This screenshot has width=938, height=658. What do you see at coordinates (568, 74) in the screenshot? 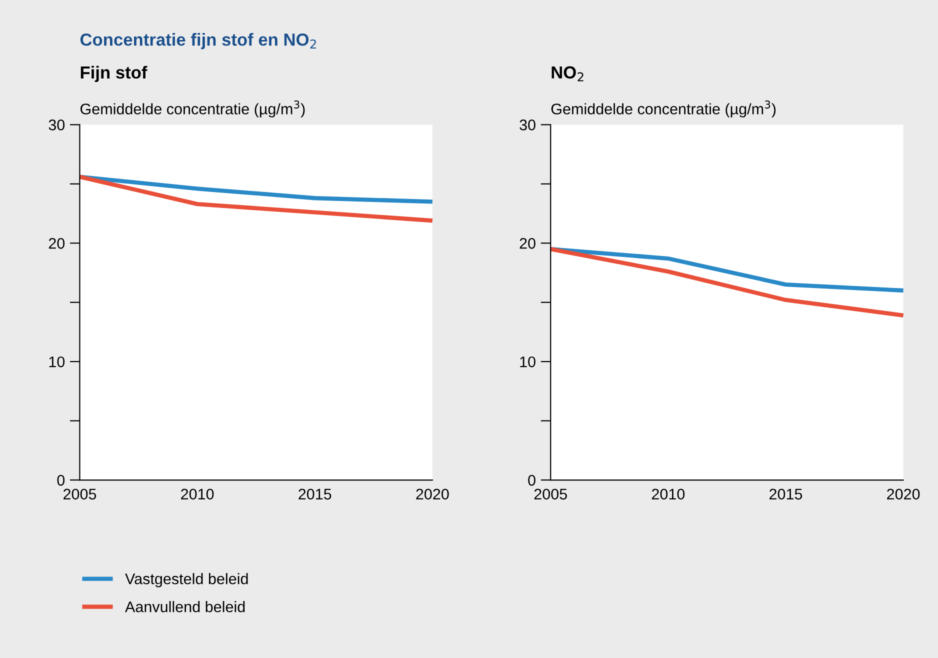
I see `chart-subtitle: NO$_{2}$` at bounding box center [568, 74].